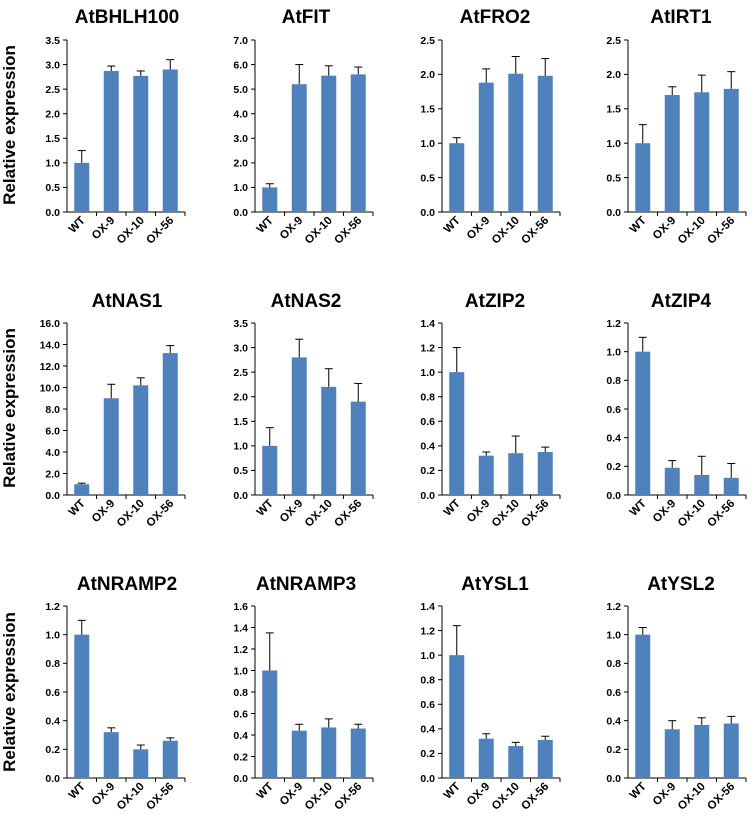  I want to click on y-tick-label: 1.4, so click(427, 607).